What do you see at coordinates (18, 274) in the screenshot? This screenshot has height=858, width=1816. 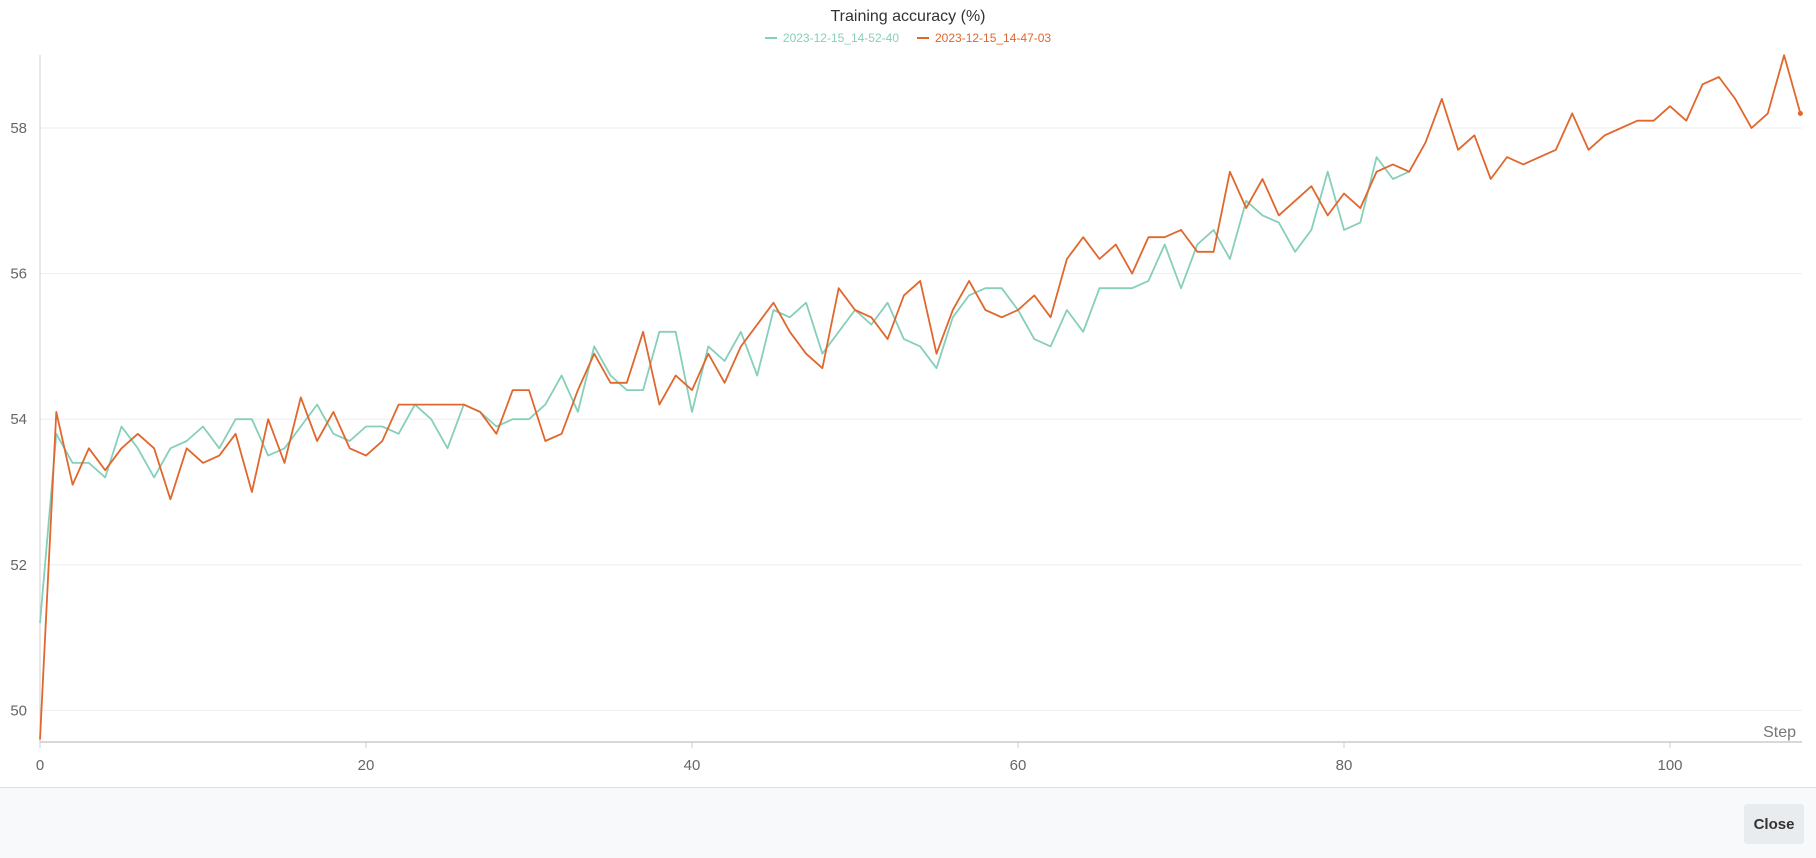 I see `y-tick-label: 56` at bounding box center [18, 274].